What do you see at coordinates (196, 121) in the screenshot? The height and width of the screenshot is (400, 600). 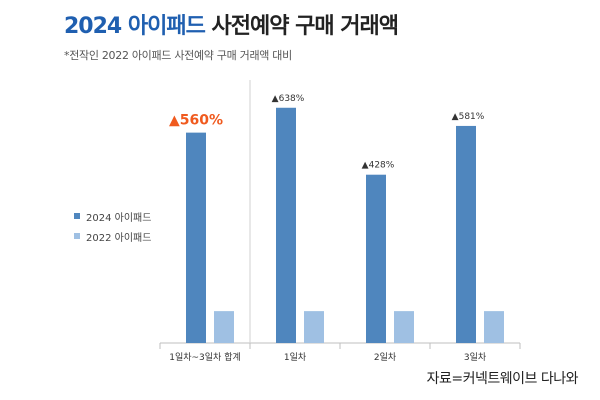 I see `data-label-0: ▲560%` at bounding box center [196, 121].